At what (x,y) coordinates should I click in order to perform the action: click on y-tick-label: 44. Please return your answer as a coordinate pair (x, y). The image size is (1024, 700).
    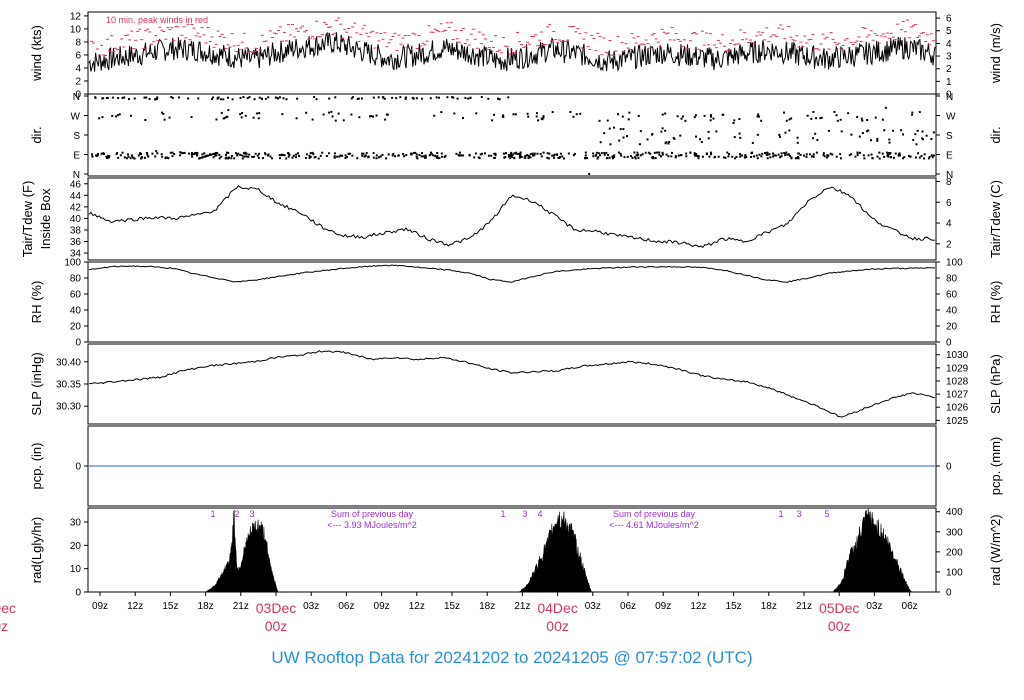
    Looking at the image, I should click on (76, 196).